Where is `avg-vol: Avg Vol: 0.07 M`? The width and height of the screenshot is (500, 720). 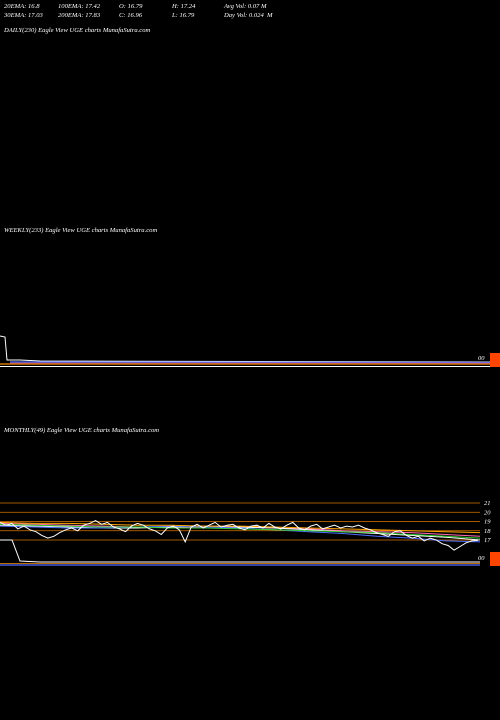
avg-vol: Avg Vol: 0.07 M is located at coordinates (245, 6).